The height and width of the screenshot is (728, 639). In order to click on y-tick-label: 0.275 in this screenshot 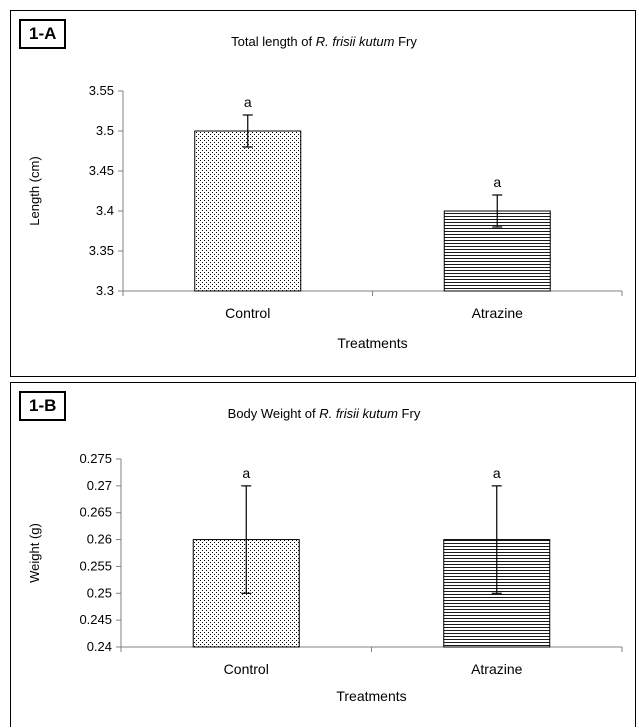, I will do `click(95, 458)`.